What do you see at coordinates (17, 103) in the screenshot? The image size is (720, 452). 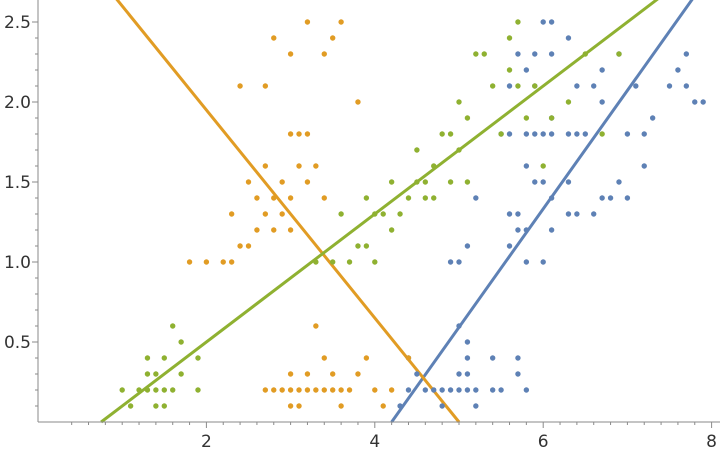 I see `y-tick-label: 2.0` at bounding box center [17, 103].